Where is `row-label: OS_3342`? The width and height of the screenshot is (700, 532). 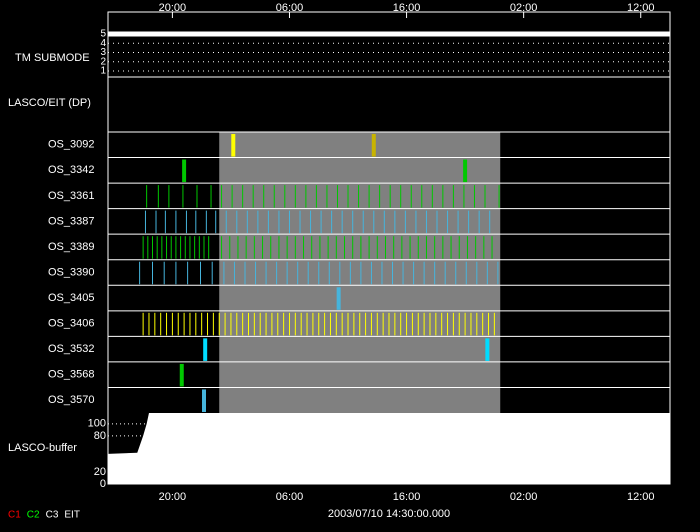
row-label: OS_3342 is located at coordinates (71, 170).